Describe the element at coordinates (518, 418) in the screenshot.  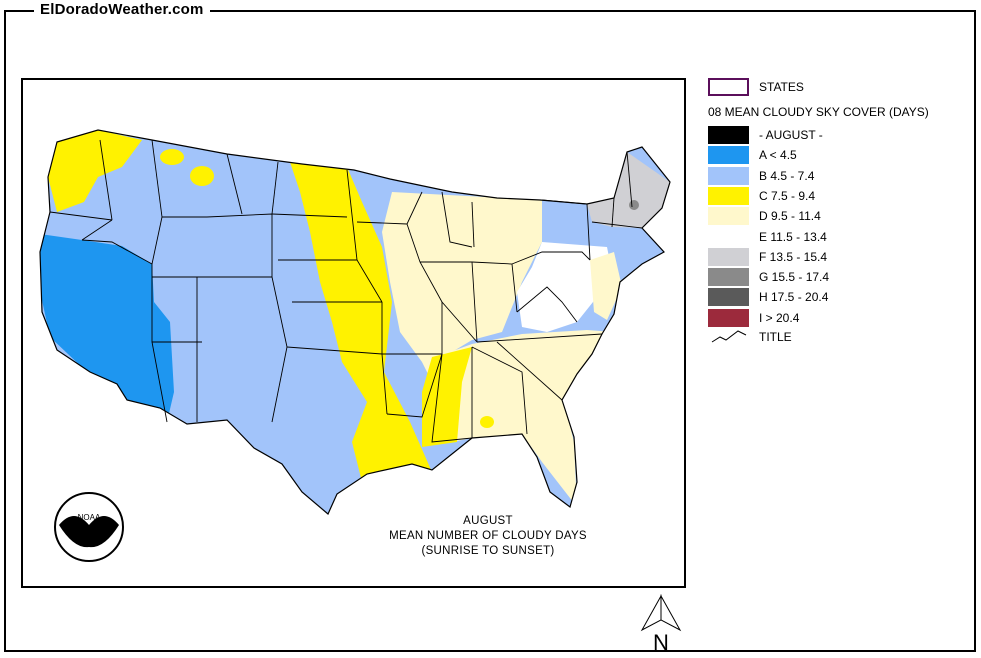
I see `zone-d-southeast` at that location.